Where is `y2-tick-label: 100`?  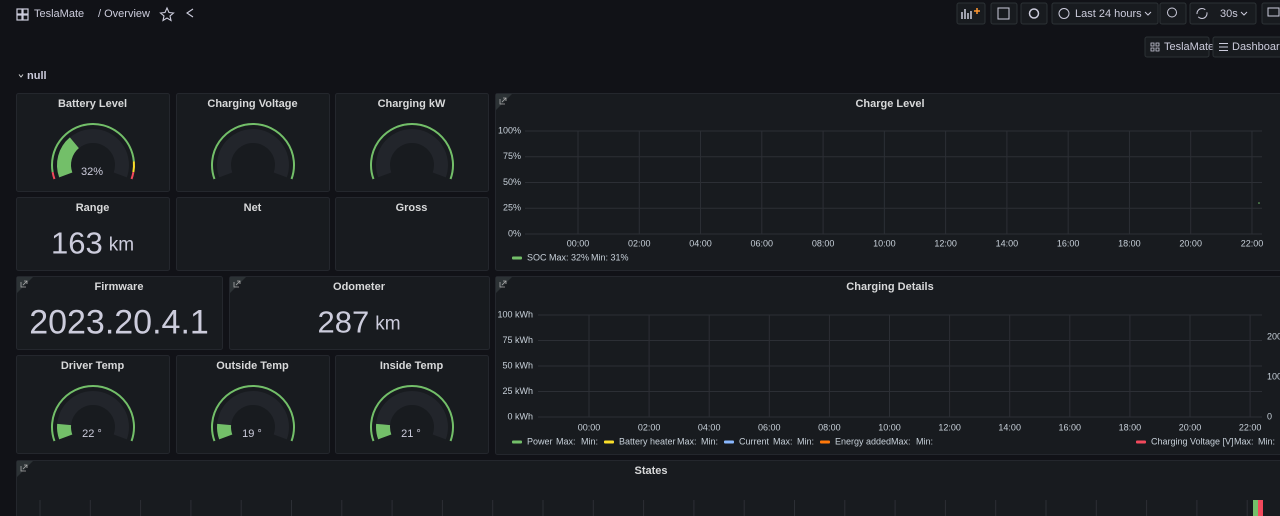
y2-tick-label: 100 is located at coordinates (1273, 376).